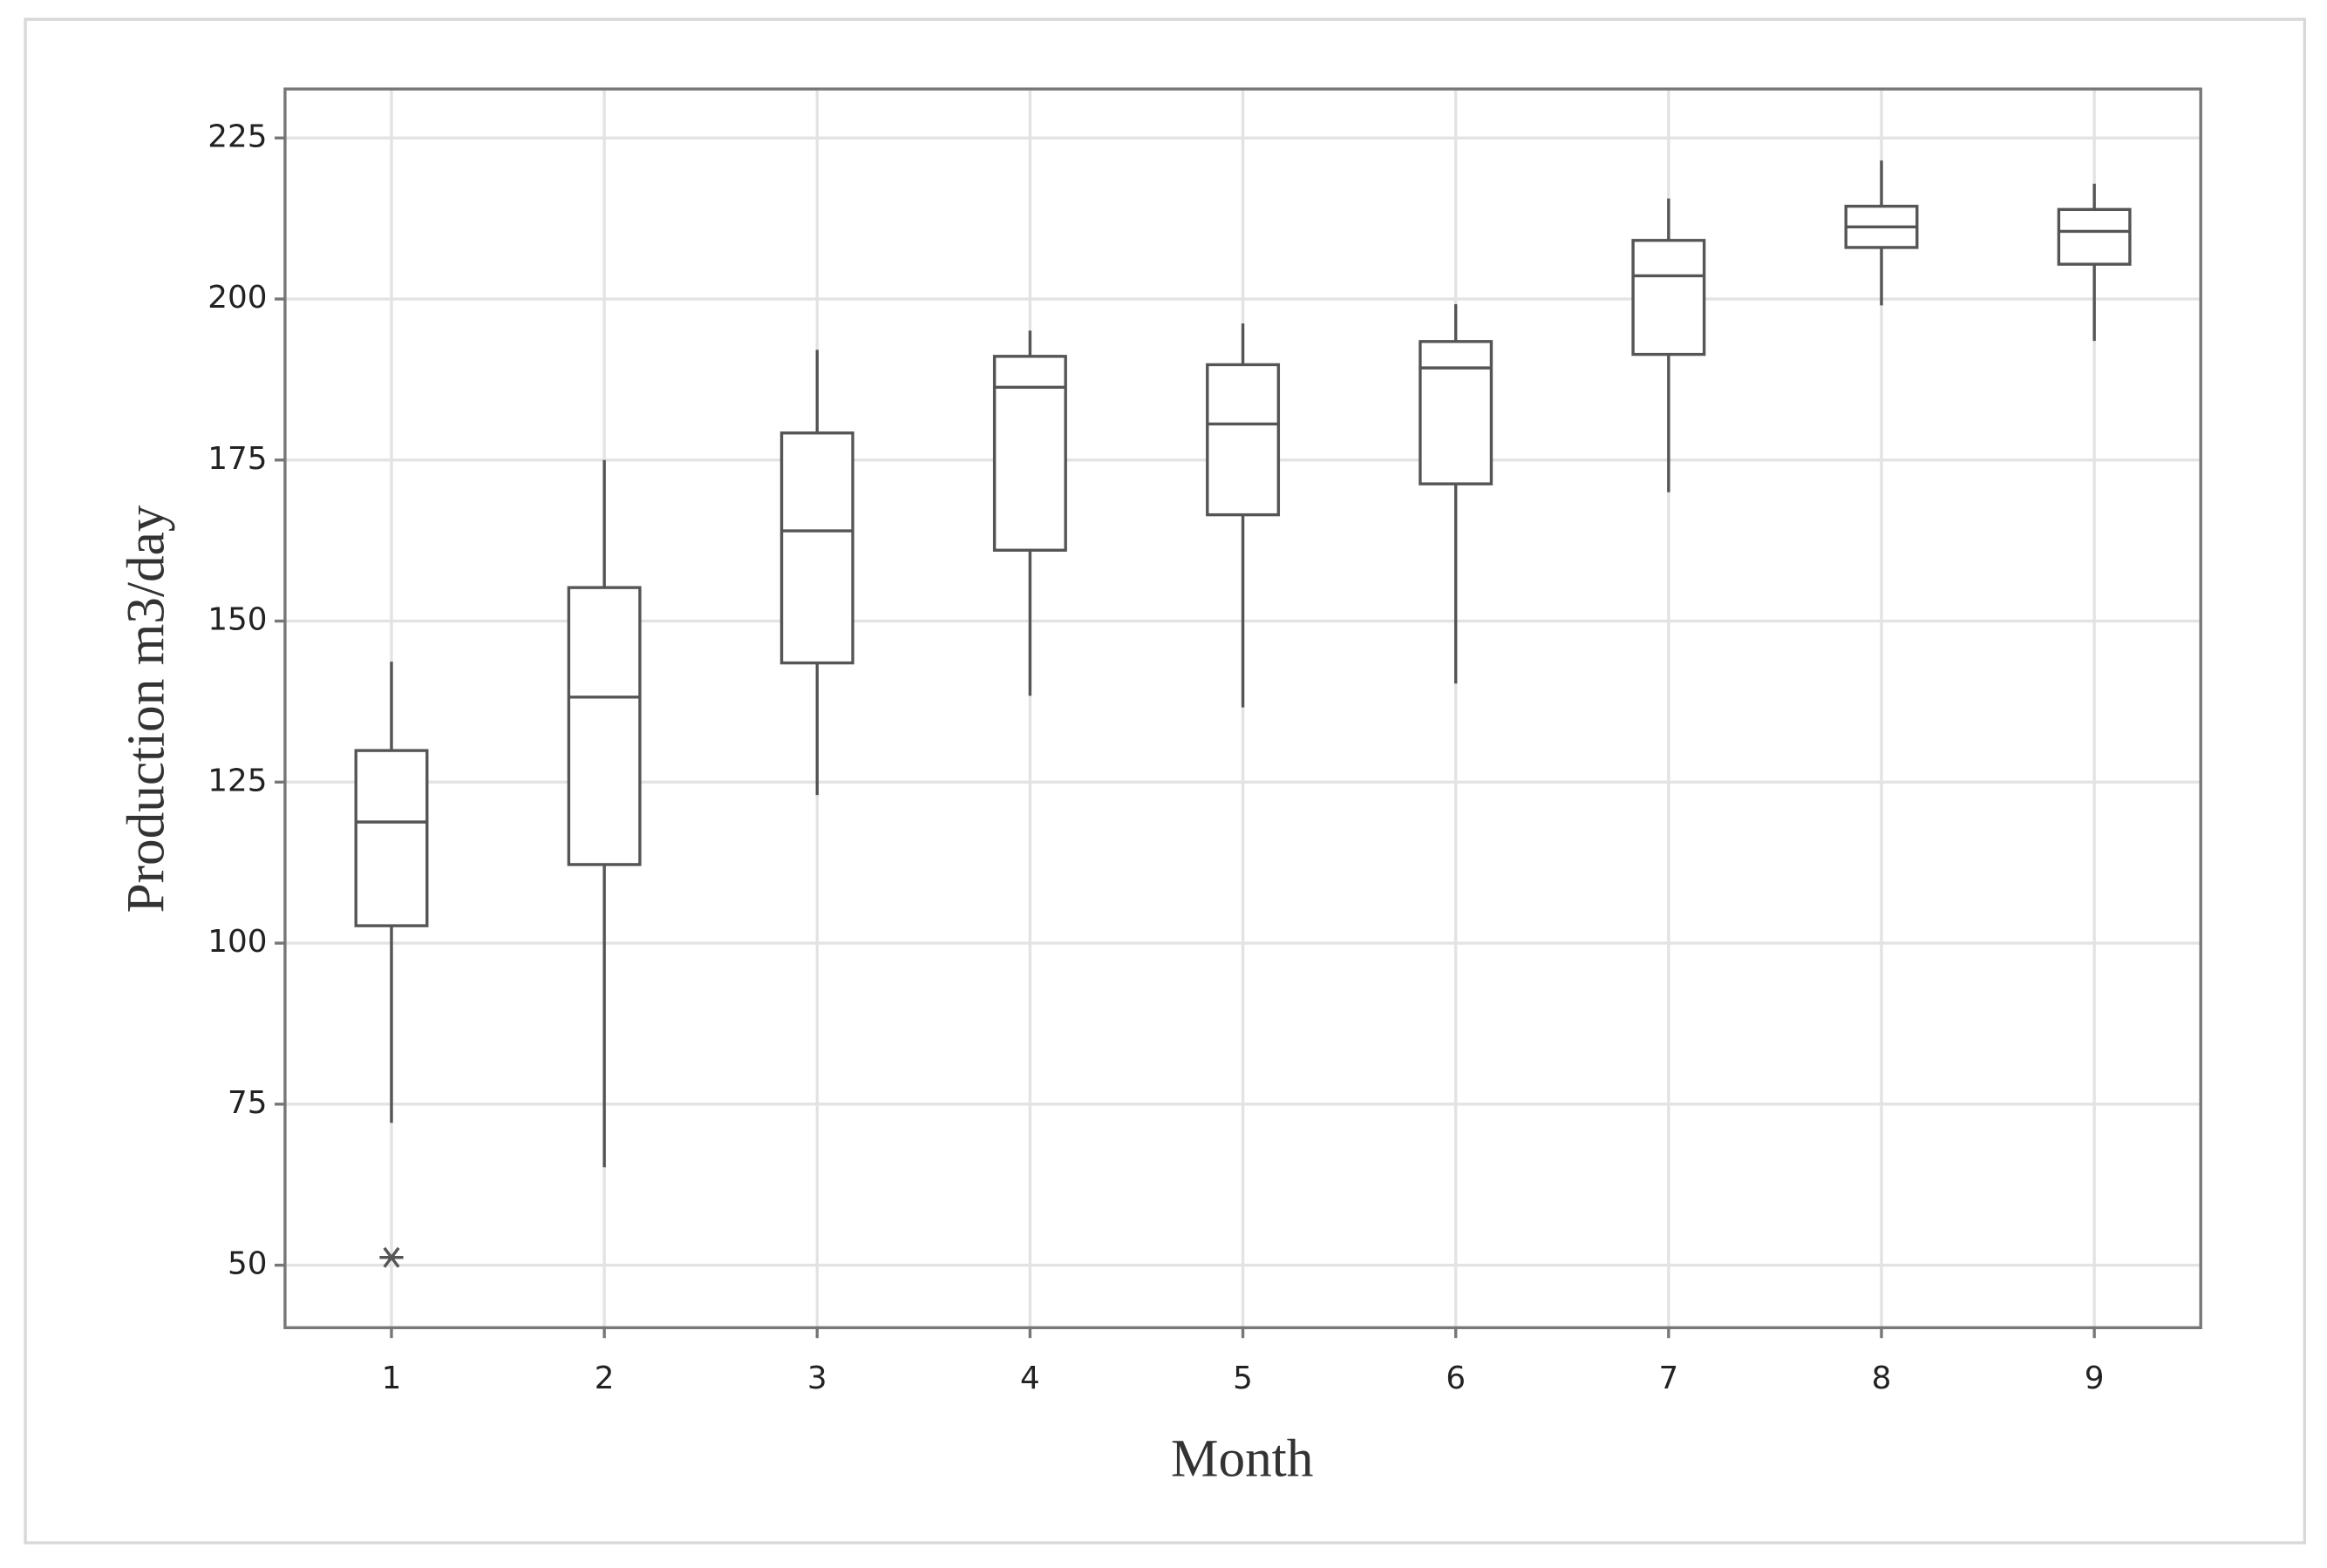 This screenshot has width=2327, height=1568. What do you see at coordinates (237, 459) in the screenshot?
I see `y-tick-label: 175` at bounding box center [237, 459].